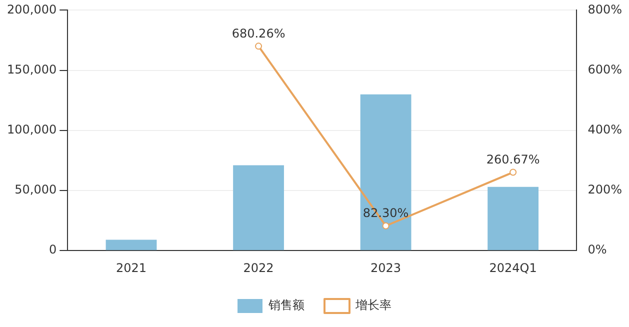 The image size is (629, 327). I want to click on y-tick-label: 150,000, so click(32, 69).